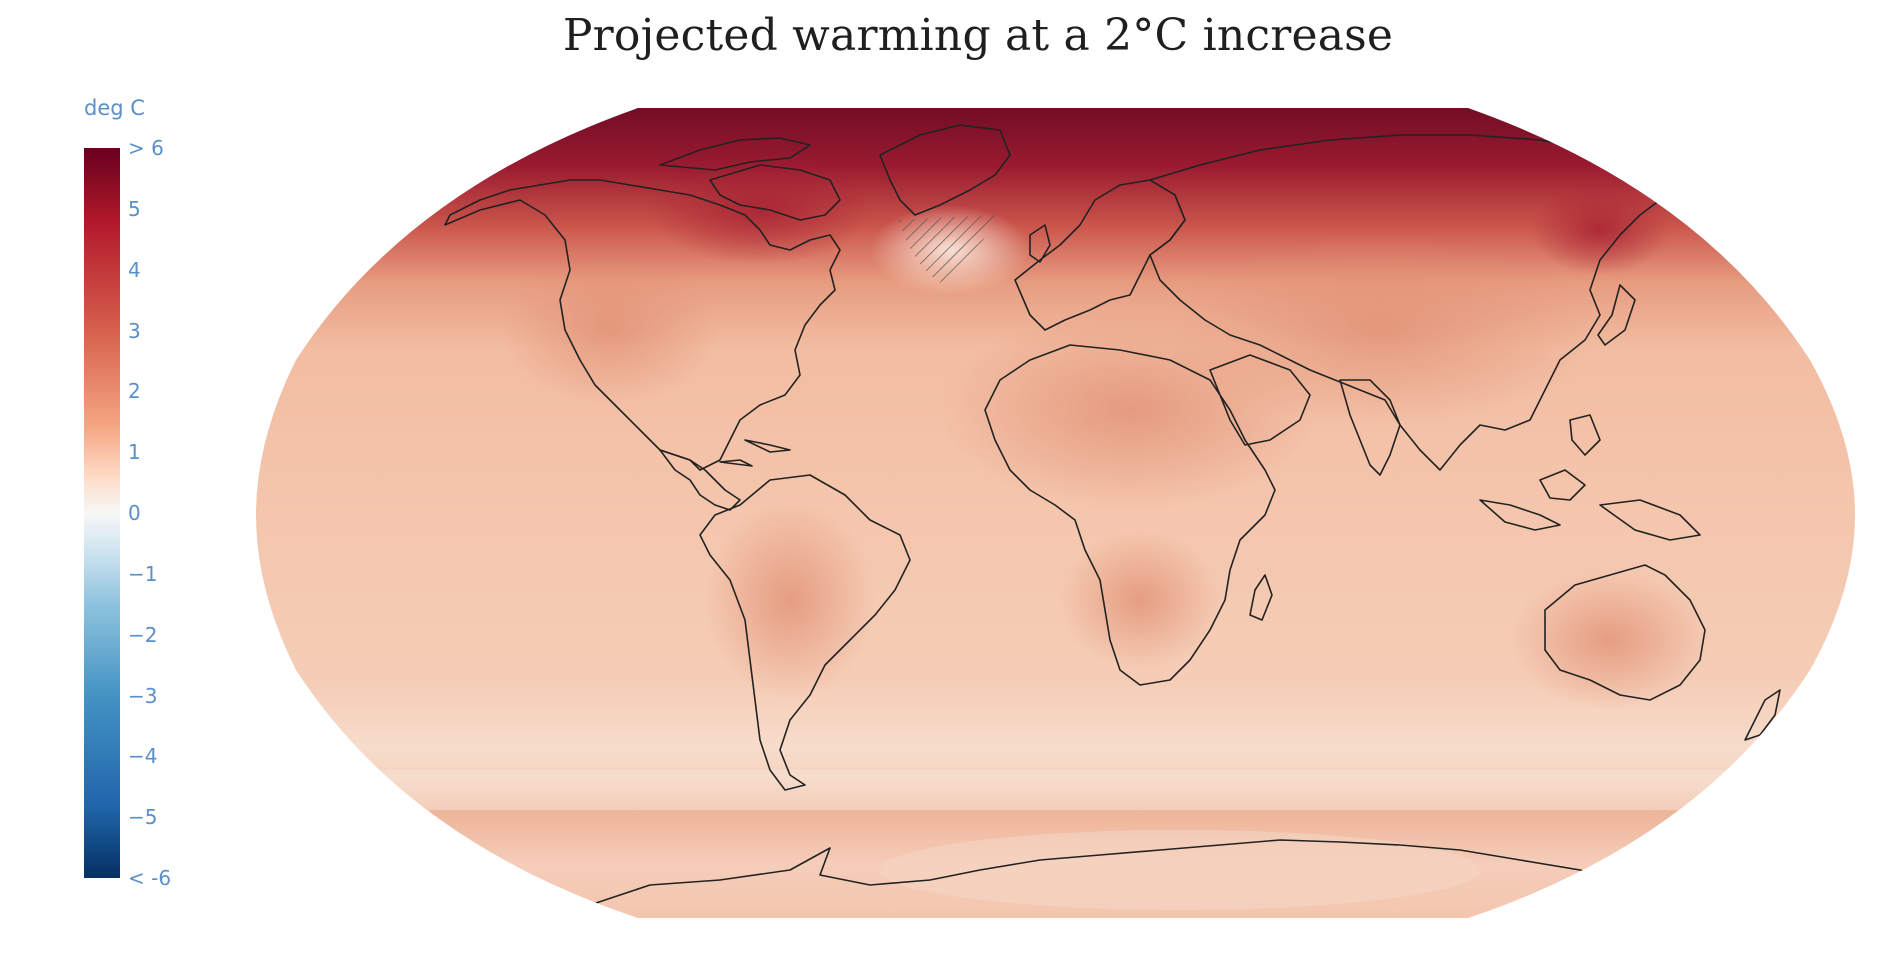 Image resolution: width=1896 pixels, height=956 pixels. I want to click on colorbar-tick-label: 0, so click(134, 513).